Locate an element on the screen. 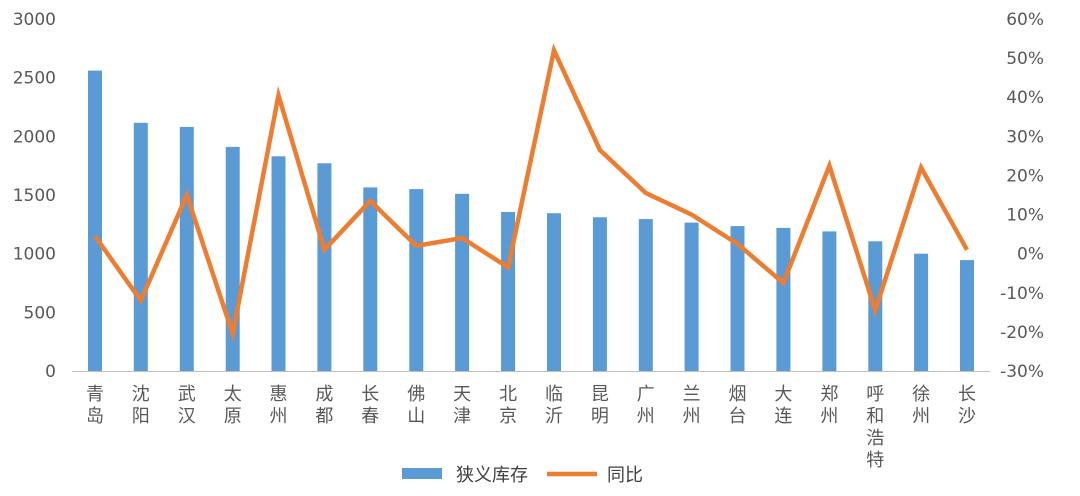 This screenshot has height=496, width=1080. y-right-tick-label: -30% is located at coordinates (1022, 372).